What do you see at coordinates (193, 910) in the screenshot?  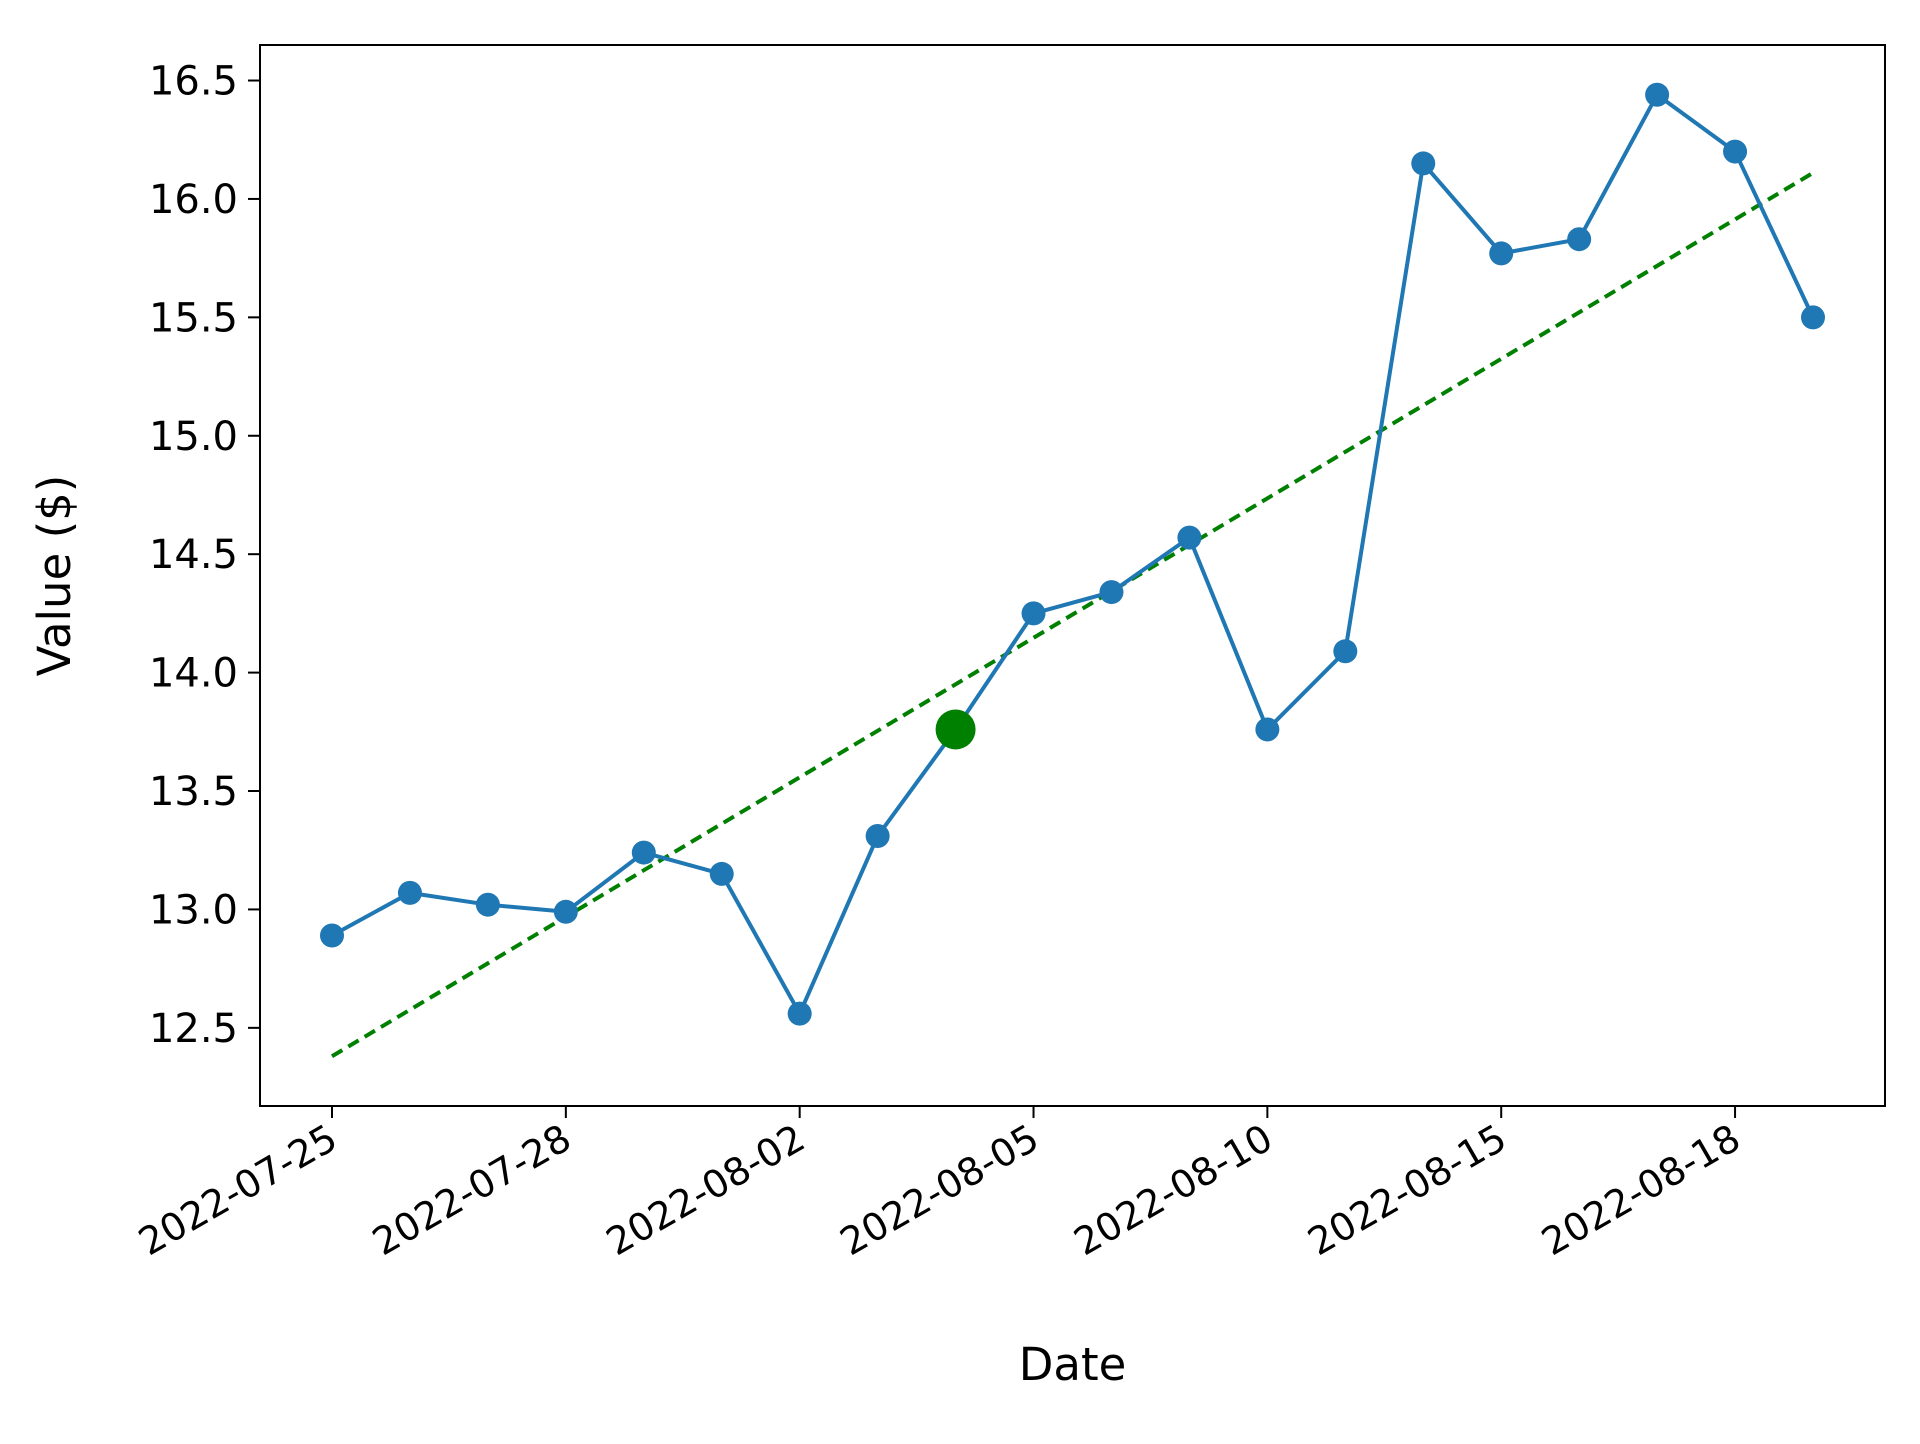 I see `y-tick-label: 13.0` at bounding box center [193, 910].